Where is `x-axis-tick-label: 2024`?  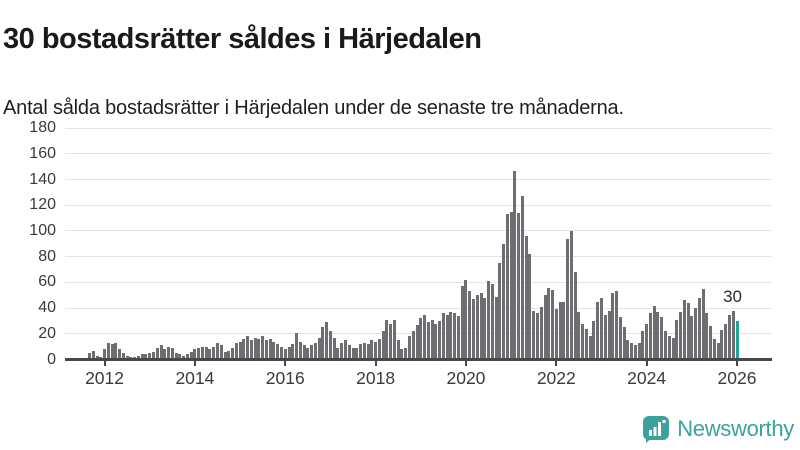
x-axis-tick-label: 2024 is located at coordinates (647, 378).